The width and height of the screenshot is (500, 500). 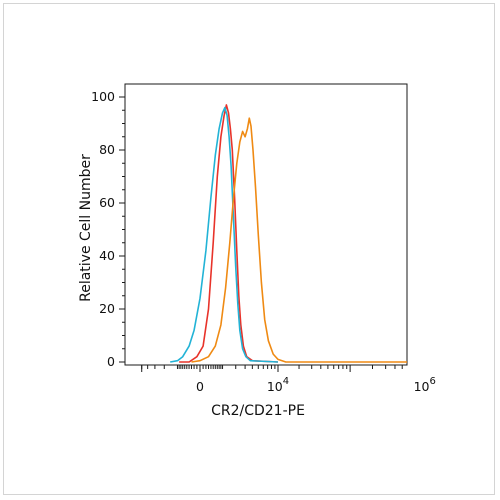 I want to click on x-tick-label: 0, so click(x=200, y=386).